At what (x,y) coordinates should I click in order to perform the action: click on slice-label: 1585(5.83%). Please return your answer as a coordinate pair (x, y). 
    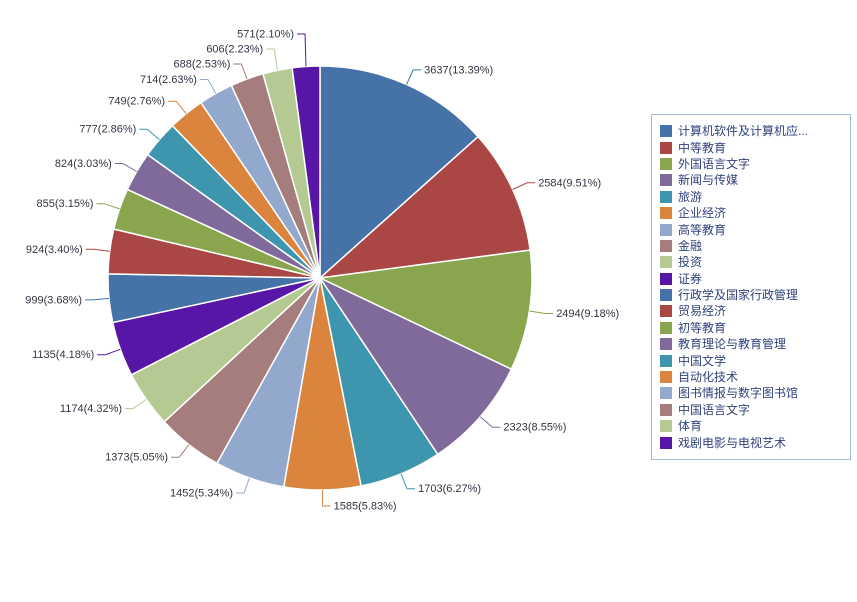
    Looking at the image, I should click on (365, 507).